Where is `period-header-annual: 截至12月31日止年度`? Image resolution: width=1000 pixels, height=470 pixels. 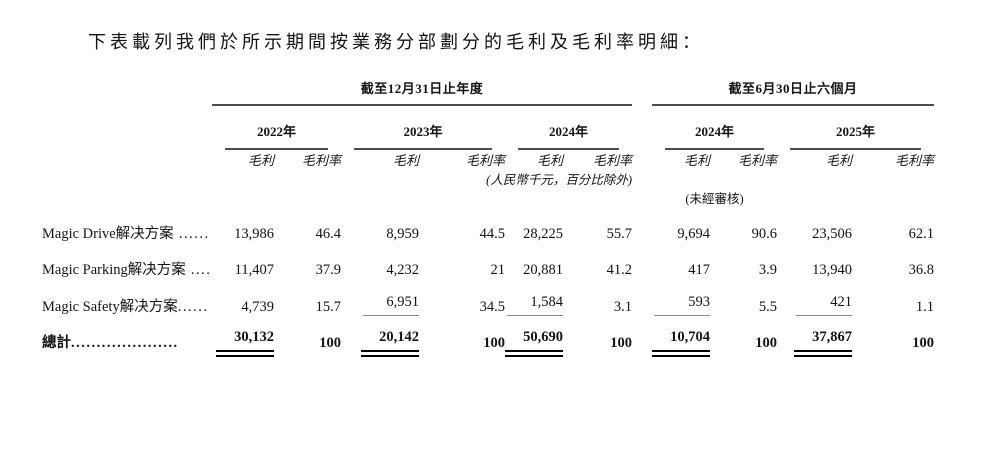
period-header-annual: 截至12月31日止年度 is located at coordinates (422, 92).